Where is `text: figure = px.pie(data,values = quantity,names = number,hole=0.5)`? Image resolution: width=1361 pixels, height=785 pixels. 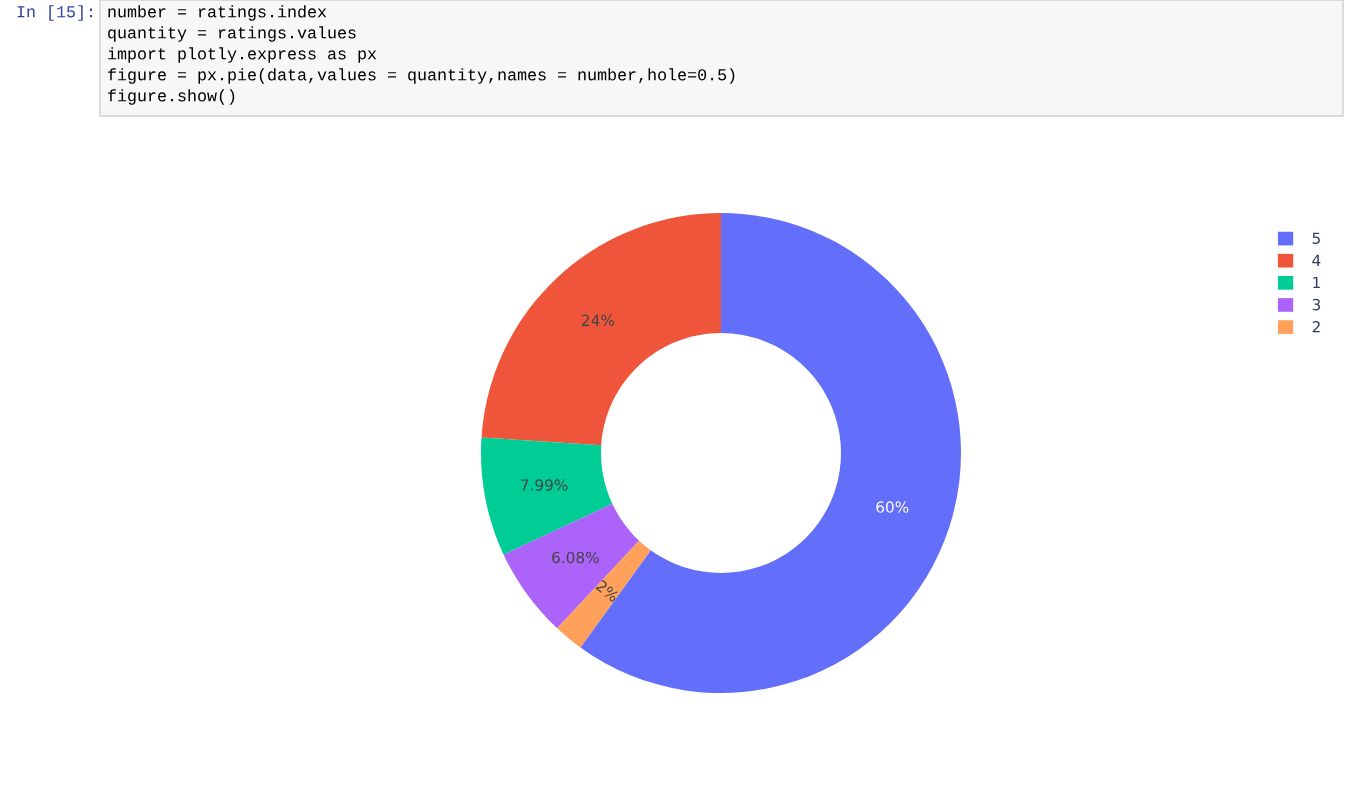 text: figure = px.pie(data,values = quantity,names = number,hole=0.5) is located at coordinates (421, 76).